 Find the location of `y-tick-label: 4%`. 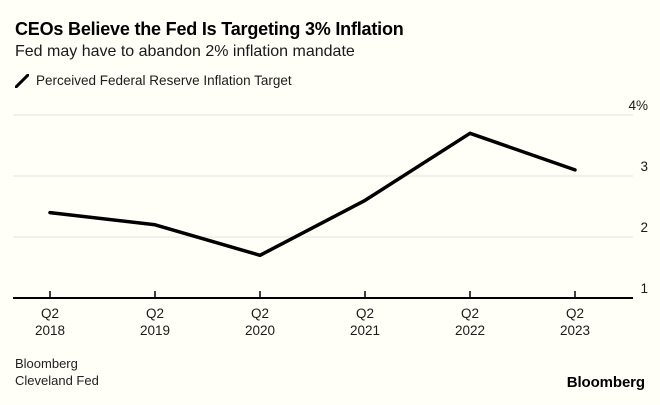

y-tick-label: 4% is located at coordinates (638, 105).